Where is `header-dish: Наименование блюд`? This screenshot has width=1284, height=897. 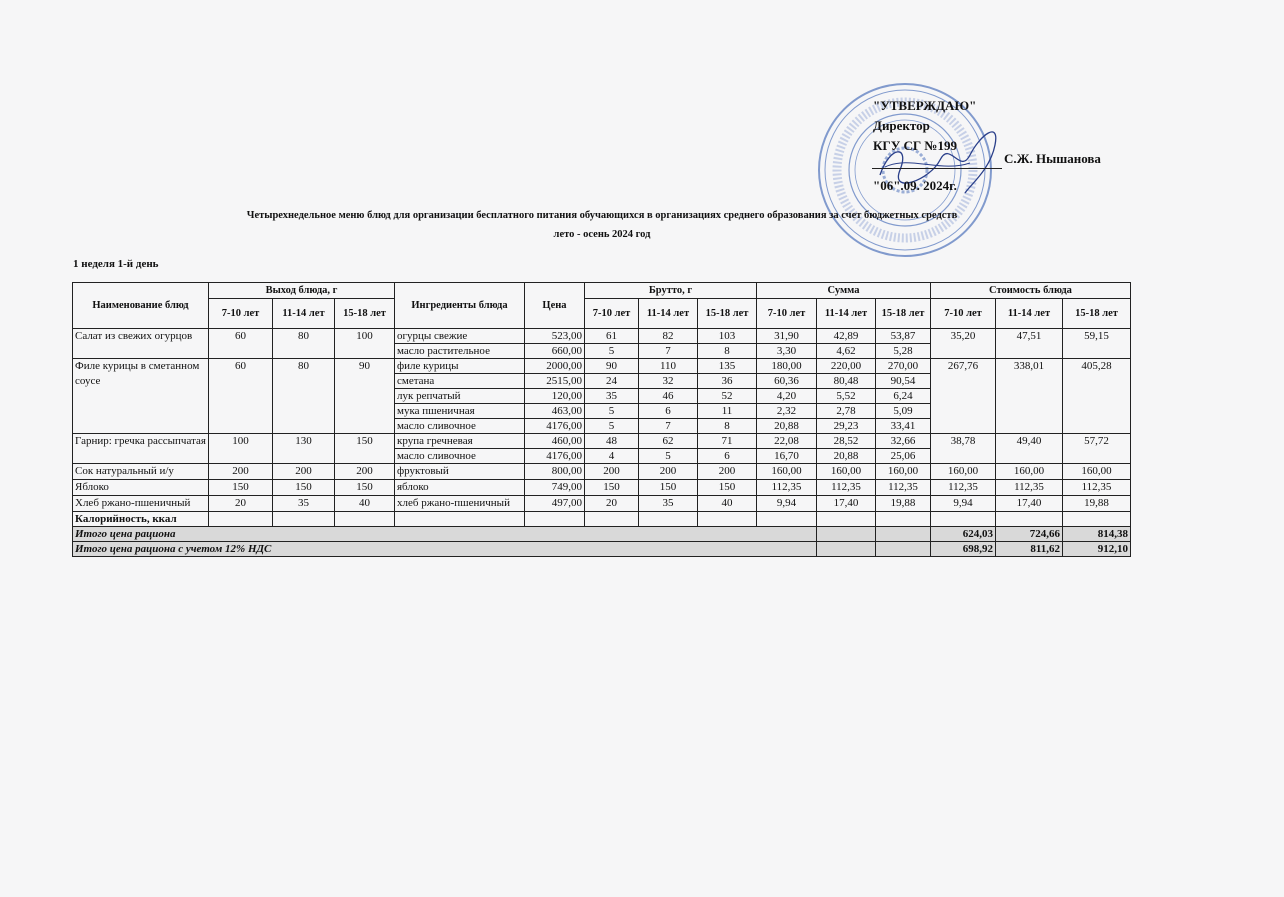 header-dish: Наименование блюд is located at coordinates (140, 305).